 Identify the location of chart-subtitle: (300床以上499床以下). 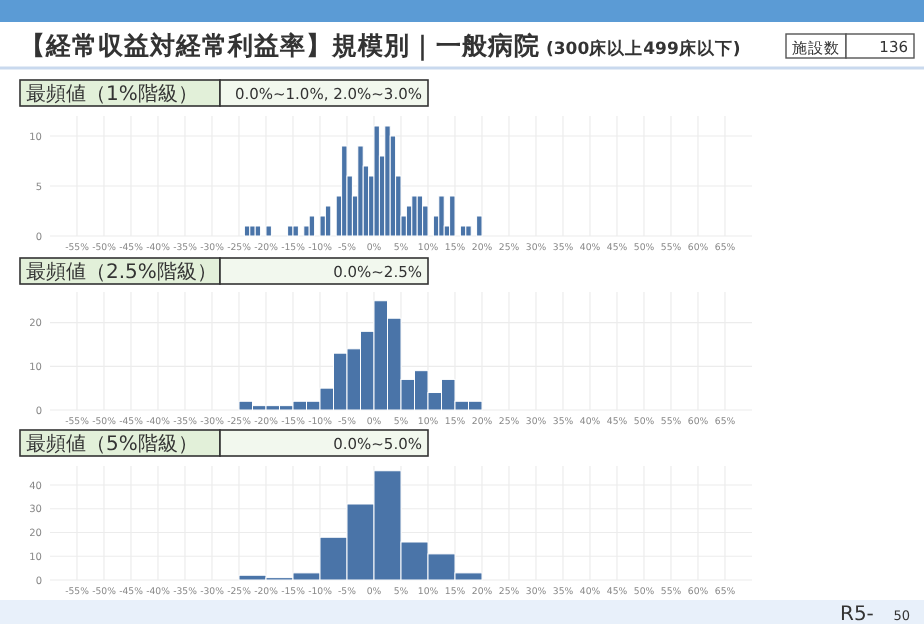
(643, 49).